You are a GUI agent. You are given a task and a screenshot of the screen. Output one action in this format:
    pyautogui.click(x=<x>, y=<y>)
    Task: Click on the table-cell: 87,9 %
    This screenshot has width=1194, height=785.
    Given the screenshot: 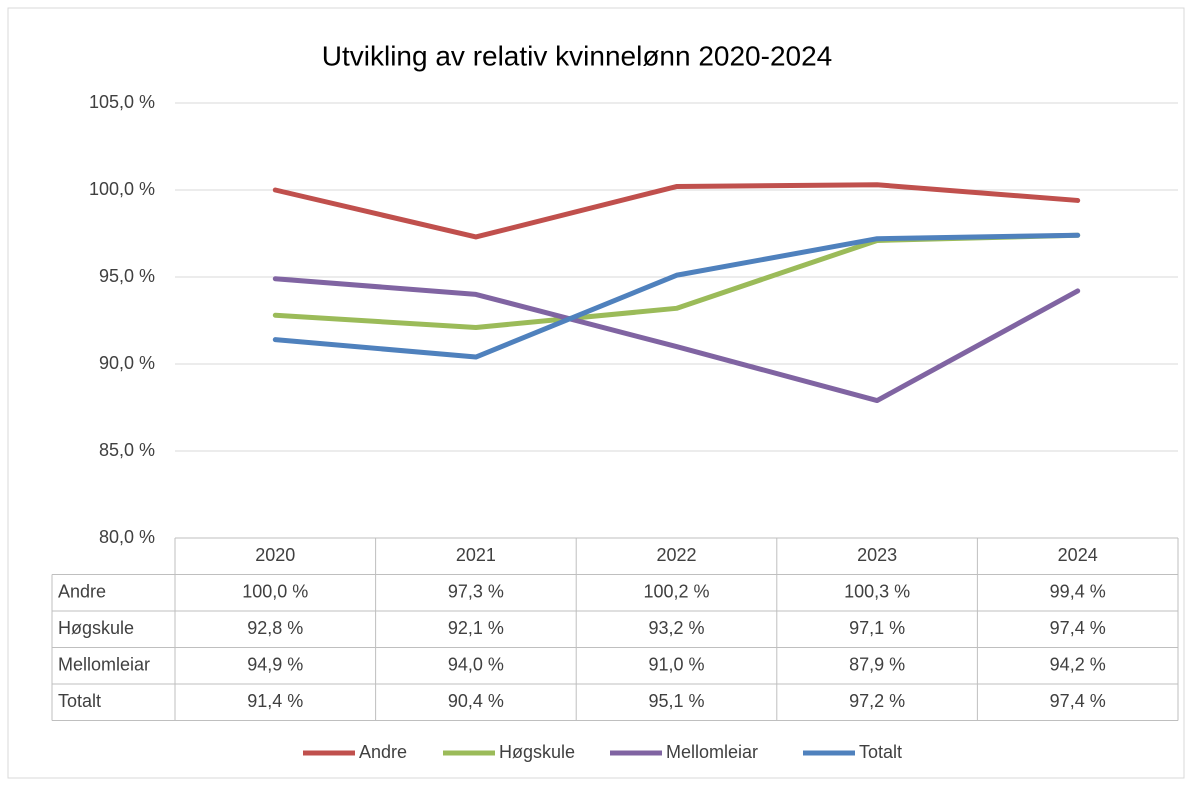 What is the action you would take?
    pyautogui.click(x=877, y=665)
    